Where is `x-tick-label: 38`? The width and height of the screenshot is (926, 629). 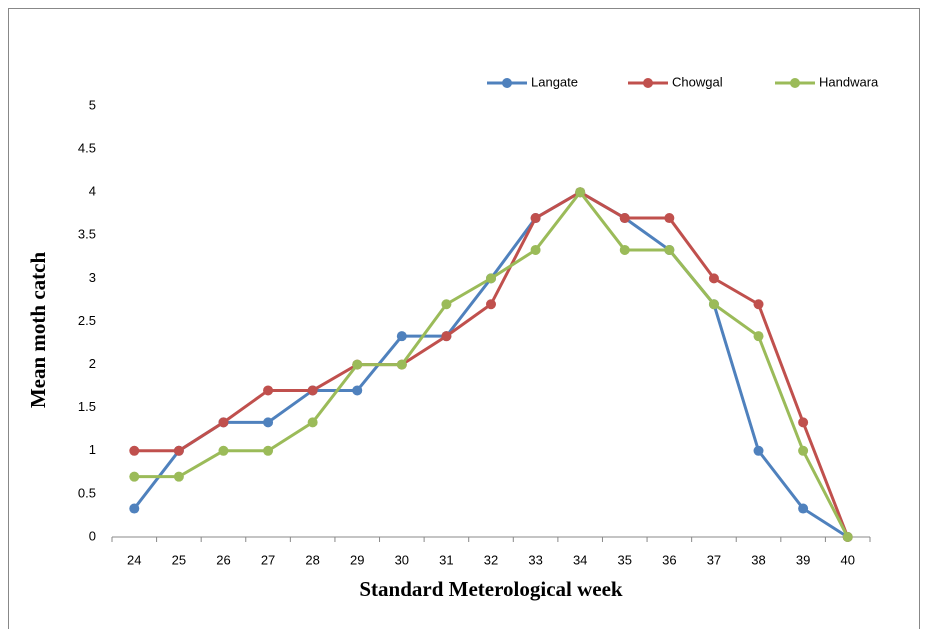
x-tick-label: 38 is located at coordinates (758, 559).